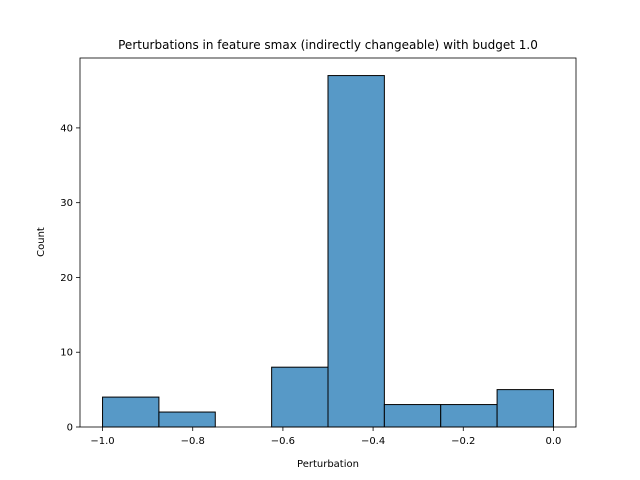 The height and width of the screenshot is (480, 640). What do you see at coordinates (283, 441) in the screenshot?
I see `x-tick-label: −0.6` at bounding box center [283, 441].